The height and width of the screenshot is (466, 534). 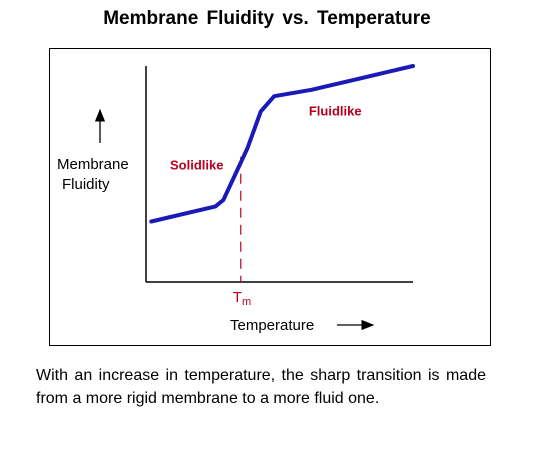 What do you see at coordinates (246, 302) in the screenshot?
I see `tm-marker-label-sub: m` at bounding box center [246, 302].